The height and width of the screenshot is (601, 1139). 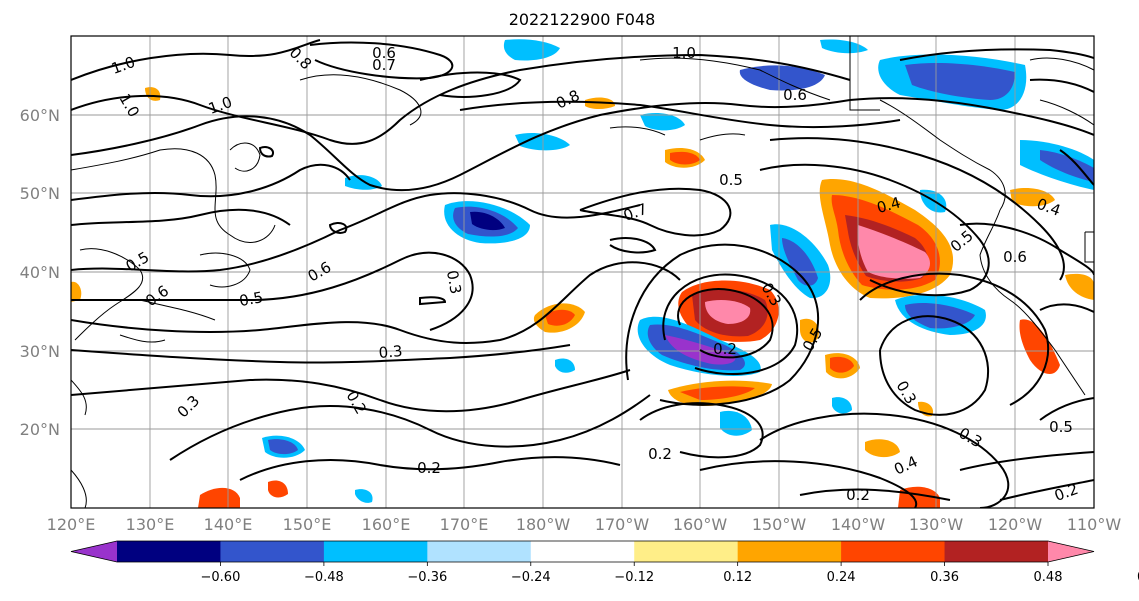 I want to click on lon-label: 140°W, so click(x=858, y=524).